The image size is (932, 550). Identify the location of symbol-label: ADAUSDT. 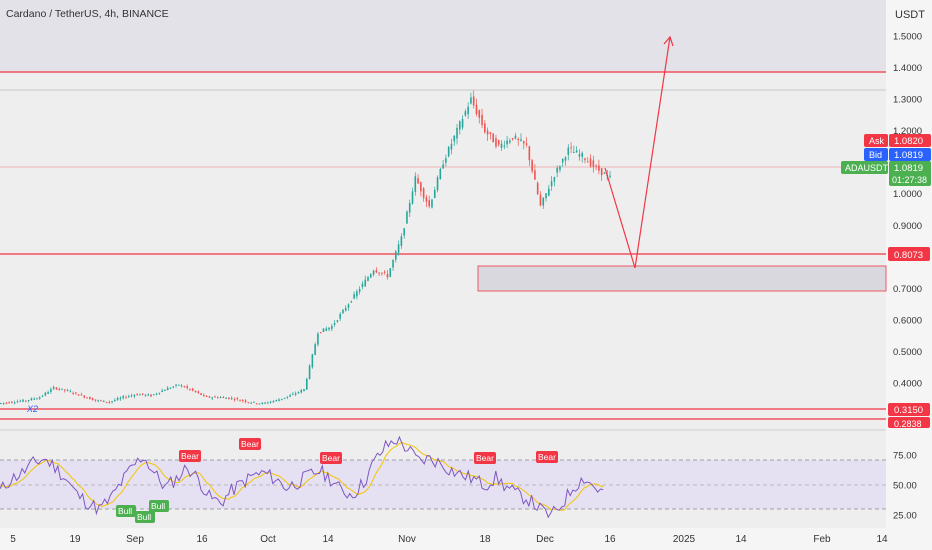
(867, 168).